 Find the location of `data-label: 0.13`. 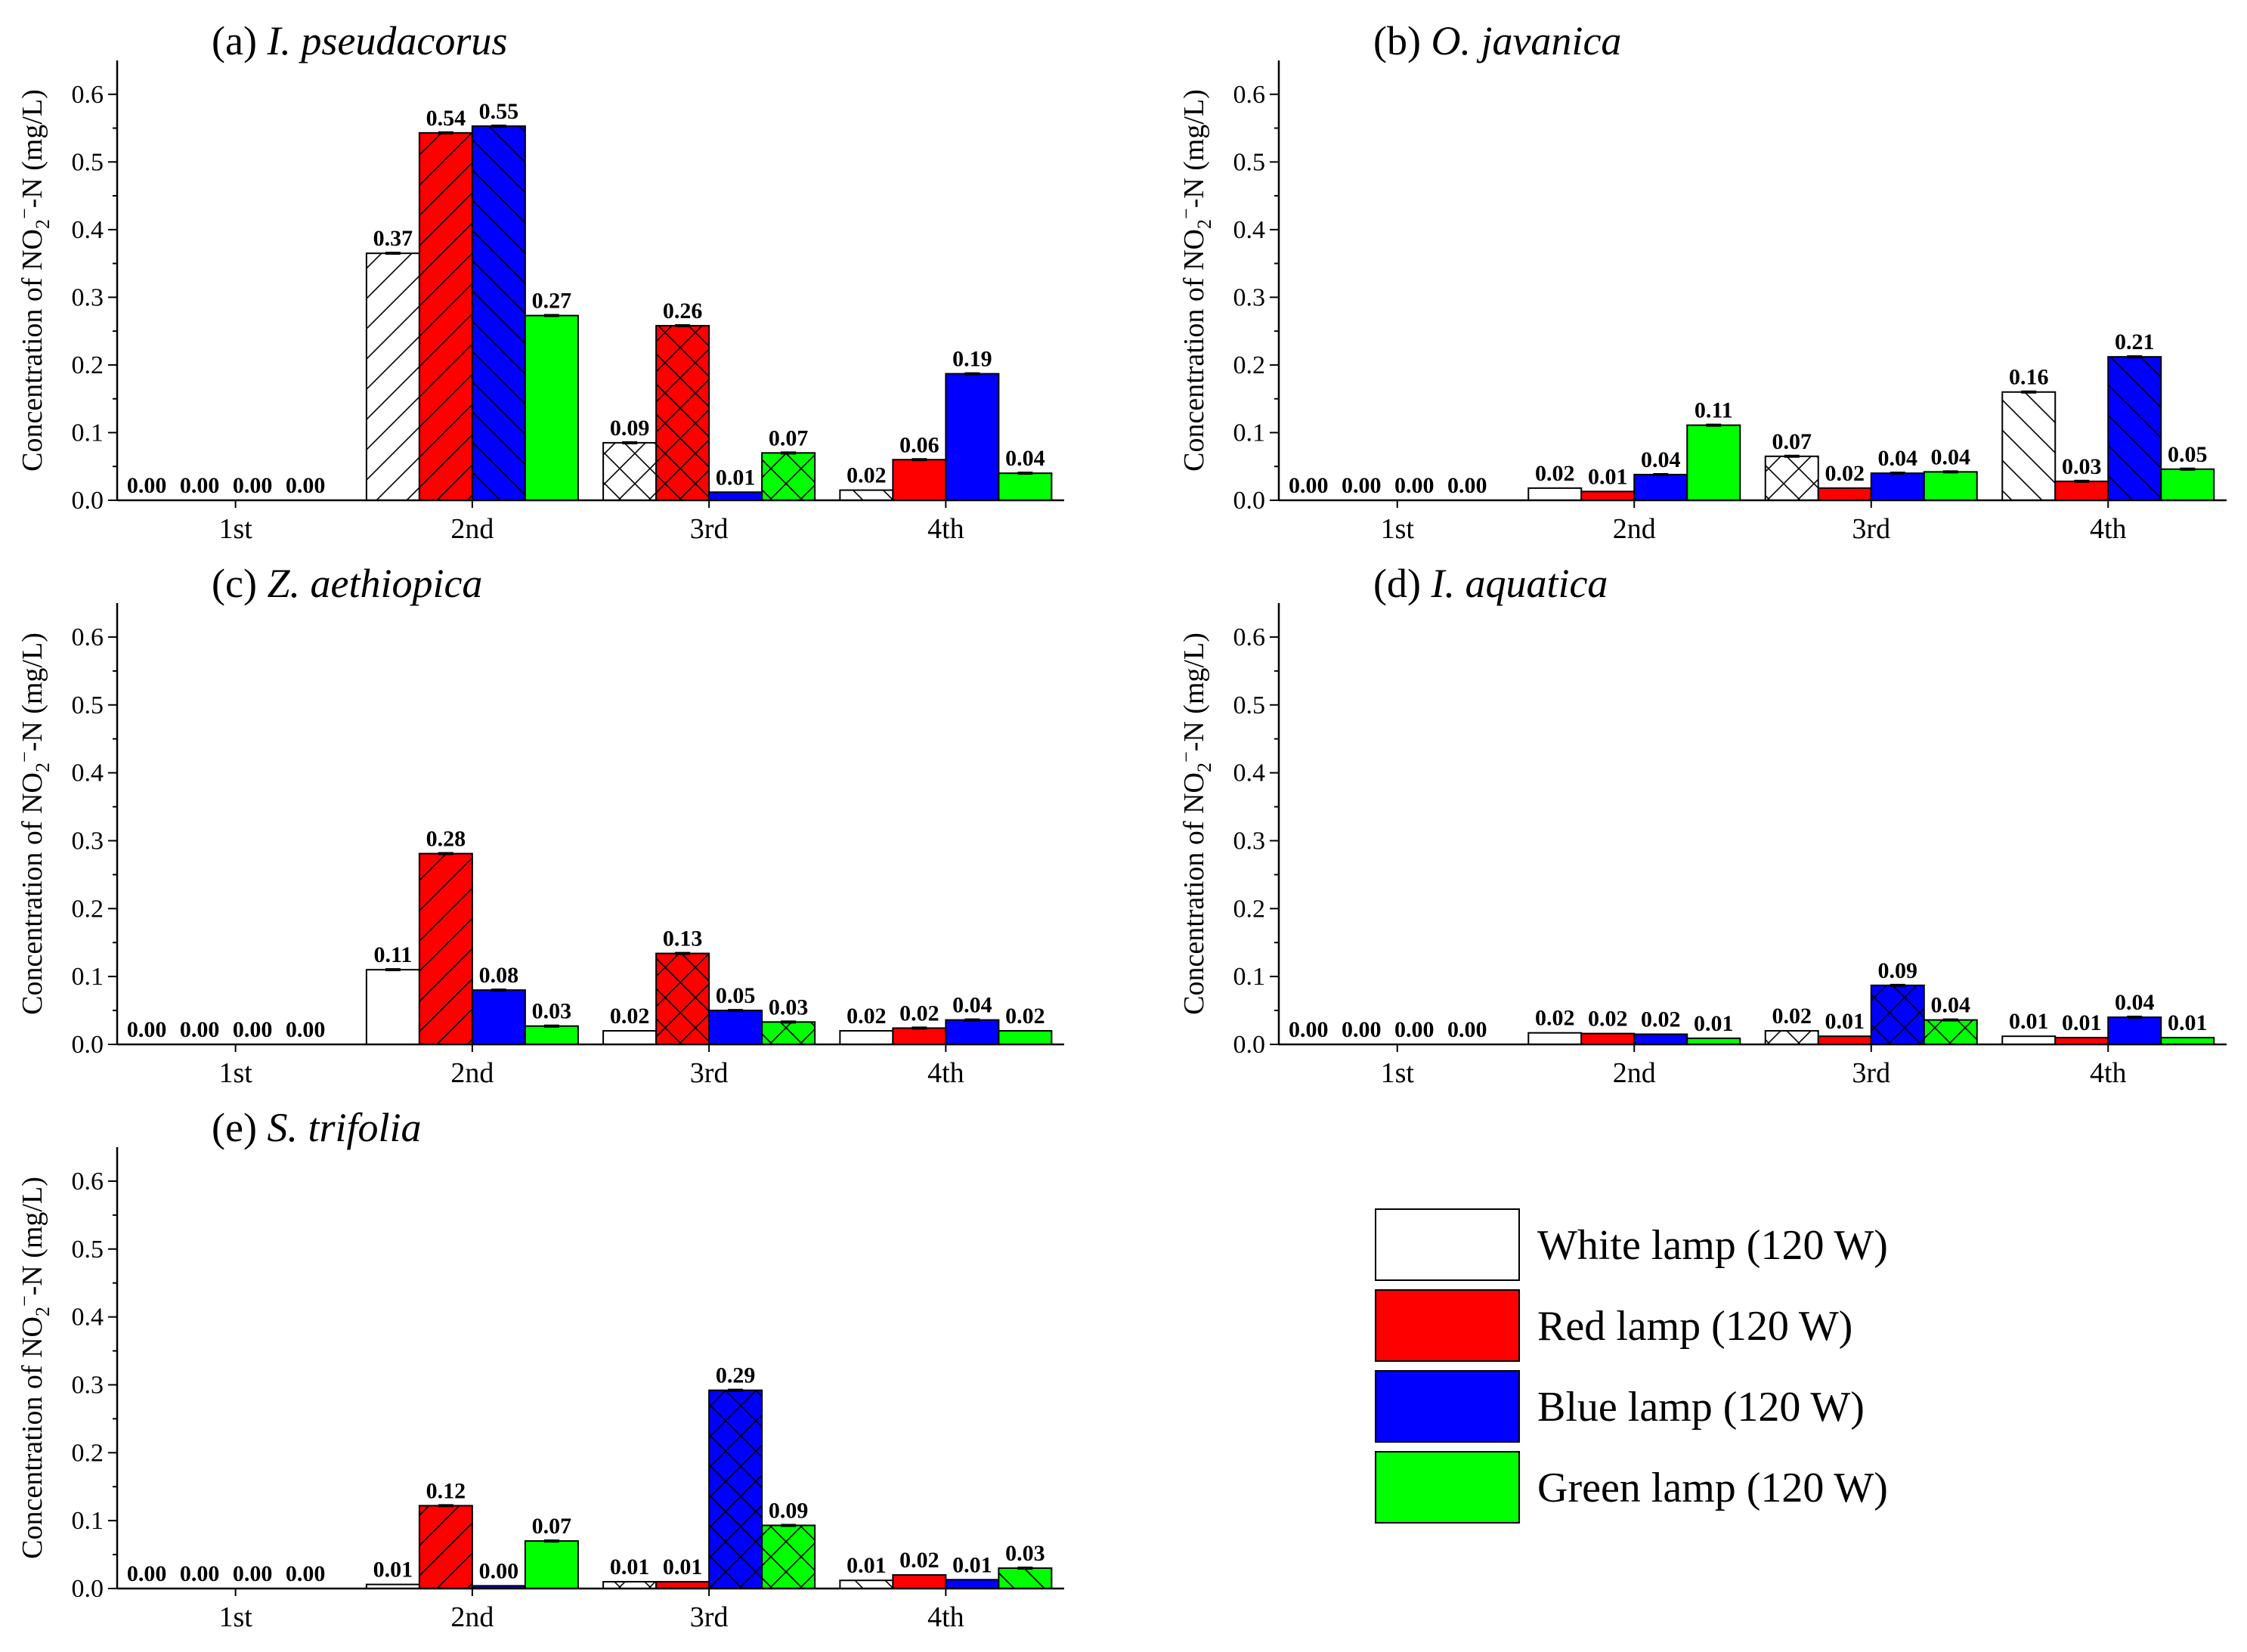

data-label: 0.13 is located at coordinates (683, 939).